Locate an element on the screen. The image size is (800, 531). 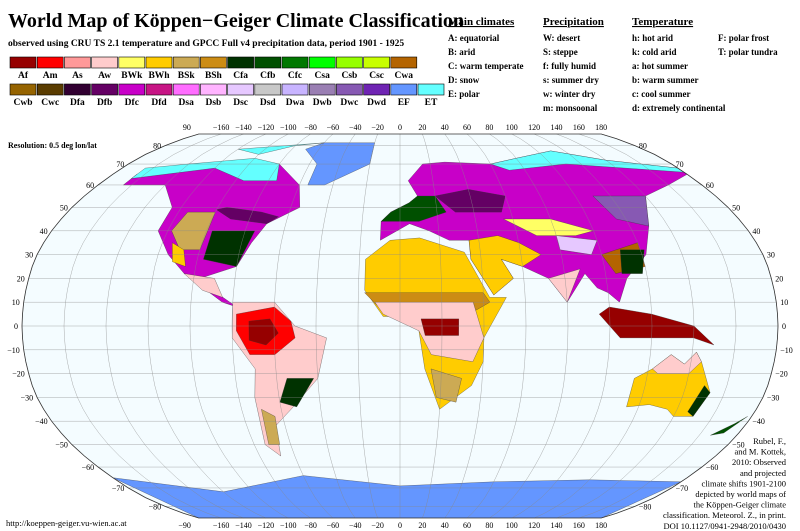
key-item: k: cold arid is located at coordinates (654, 52).